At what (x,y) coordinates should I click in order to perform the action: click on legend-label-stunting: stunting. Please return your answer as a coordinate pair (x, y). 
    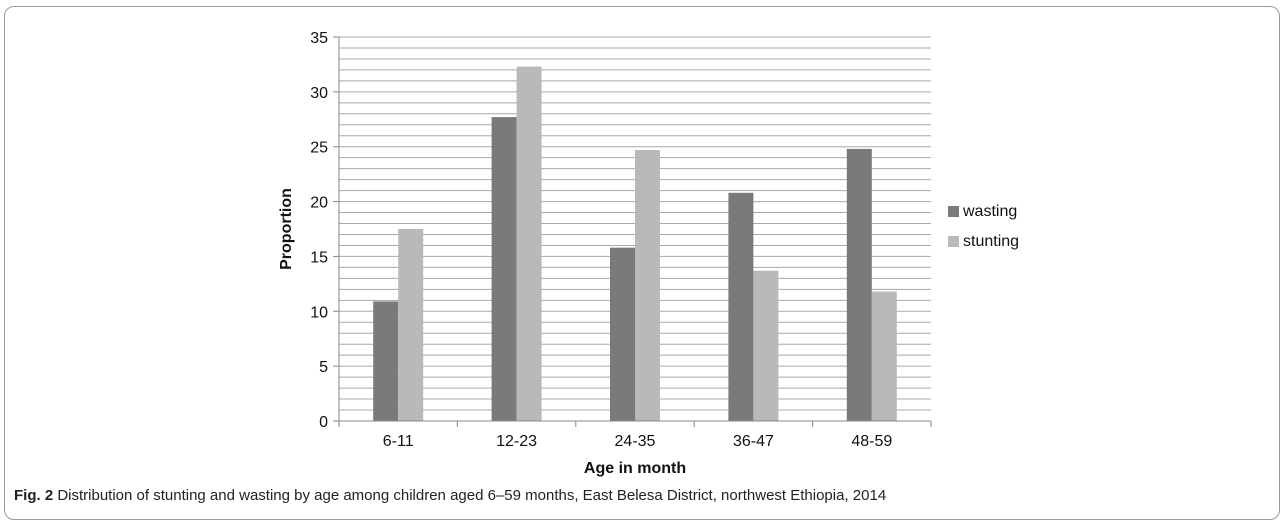
    Looking at the image, I should click on (991, 241).